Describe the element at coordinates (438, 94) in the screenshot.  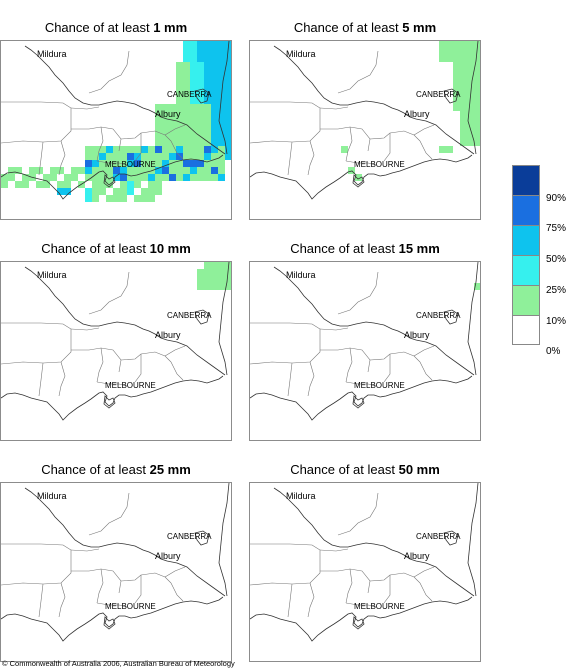
I see `place-label-canberra: CANBERRA` at that location.